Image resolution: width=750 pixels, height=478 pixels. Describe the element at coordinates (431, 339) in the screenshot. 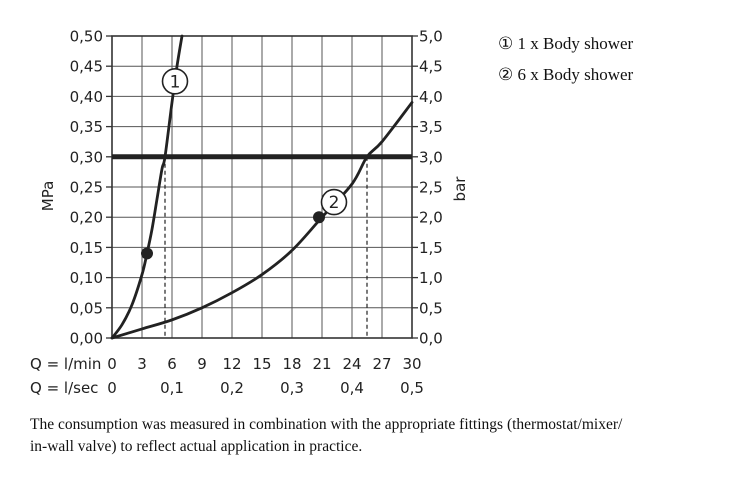

I see `y-right-tick-label: 0,0` at that location.